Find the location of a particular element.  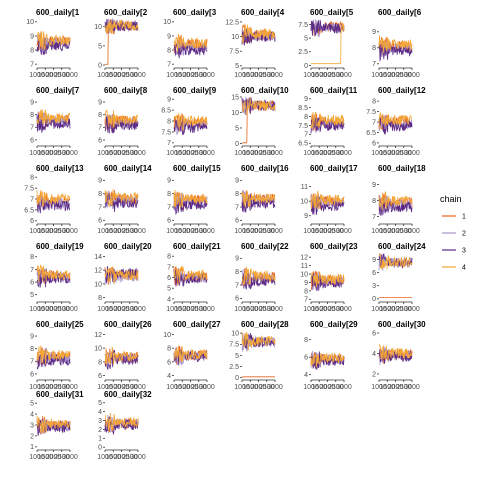

legend-label-4: 4 is located at coordinates (464, 268).